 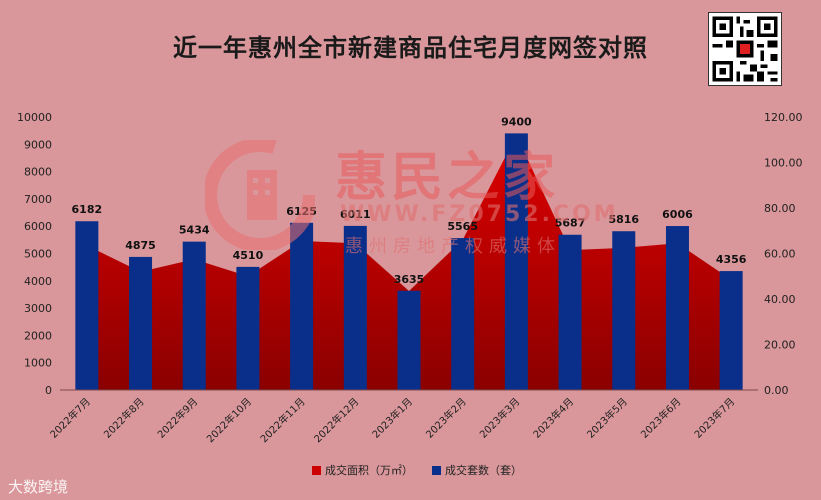 I want to click on y-left-tick-5: 5000, so click(x=38, y=254).